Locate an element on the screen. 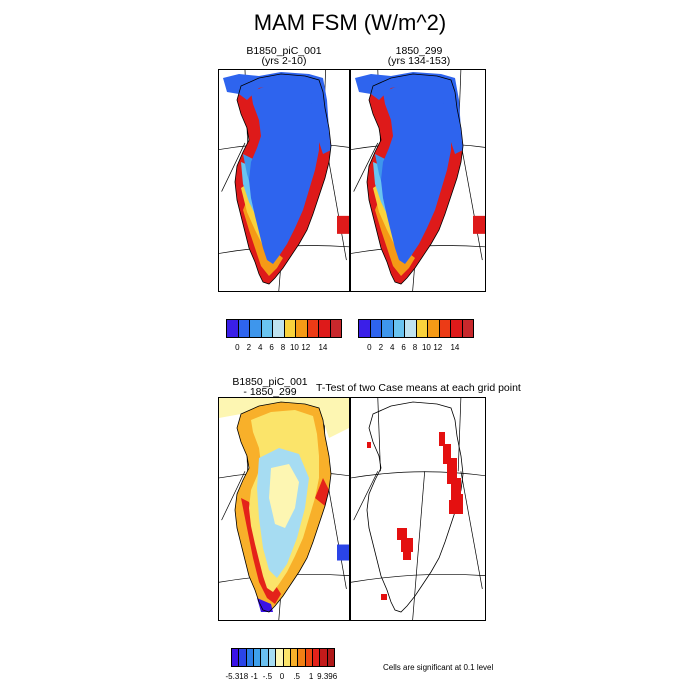 The width and height of the screenshot is (700, 700). colorbar-diff is located at coordinates (283, 657).